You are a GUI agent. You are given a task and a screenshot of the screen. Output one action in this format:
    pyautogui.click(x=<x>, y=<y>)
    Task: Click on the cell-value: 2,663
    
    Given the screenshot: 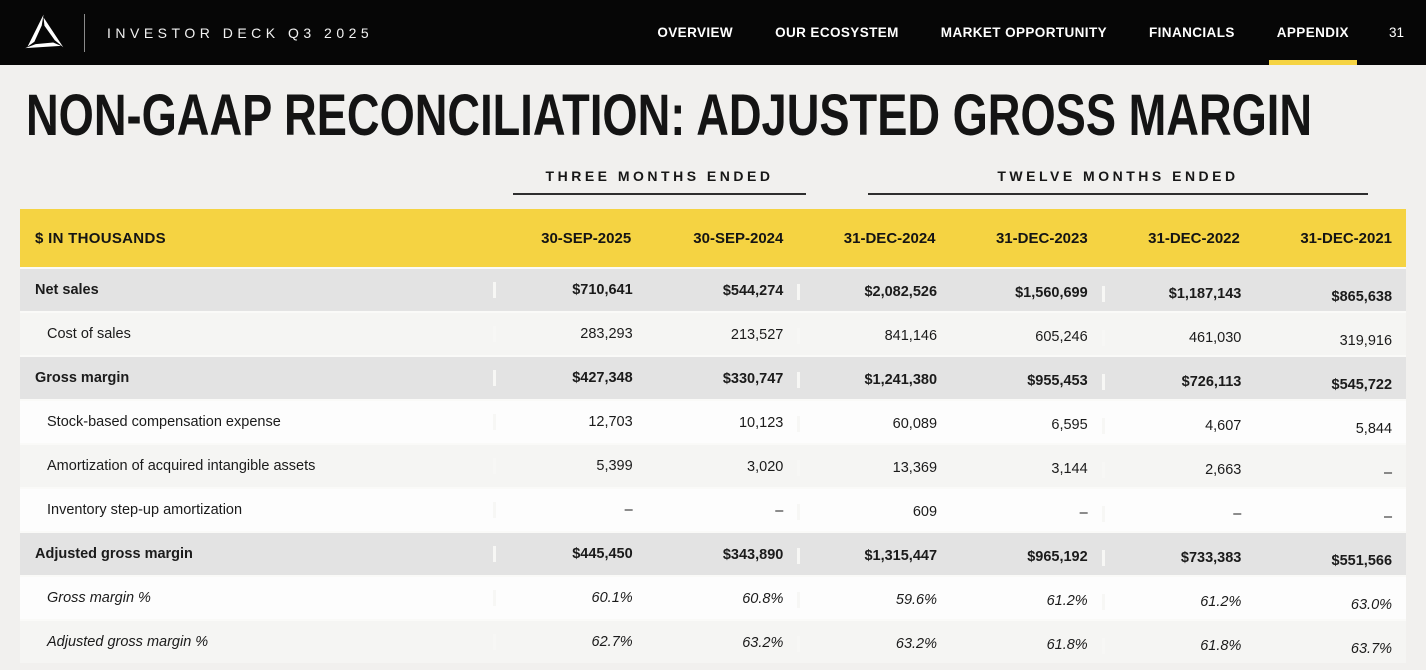 What is the action you would take?
    pyautogui.click(x=1178, y=470)
    